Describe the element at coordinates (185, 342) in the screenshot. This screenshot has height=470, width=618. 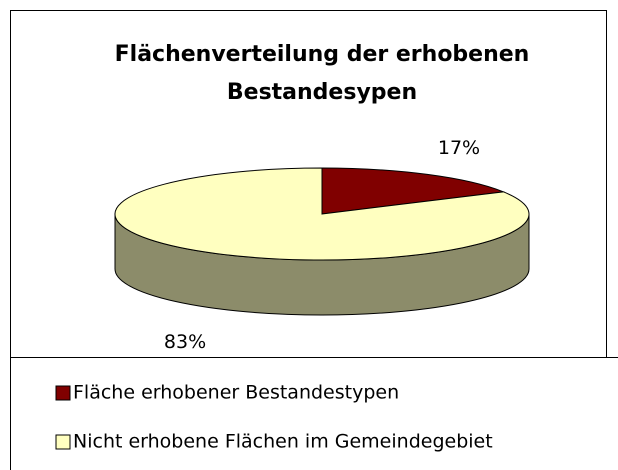
I see `data-label: 83%` at that location.